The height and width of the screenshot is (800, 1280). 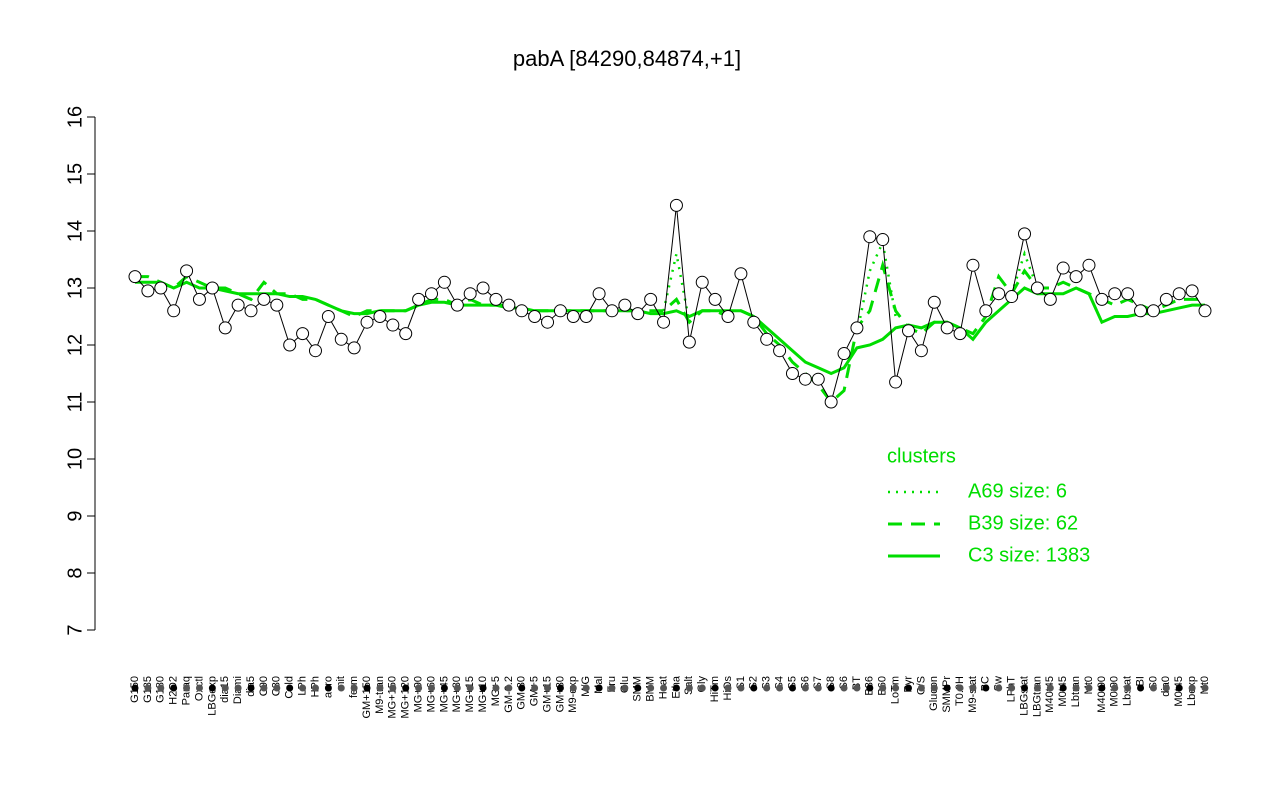 What do you see at coordinates (547, 694) in the screenshot?
I see `x-tick-label: GM+15` at bounding box center [547, 694].